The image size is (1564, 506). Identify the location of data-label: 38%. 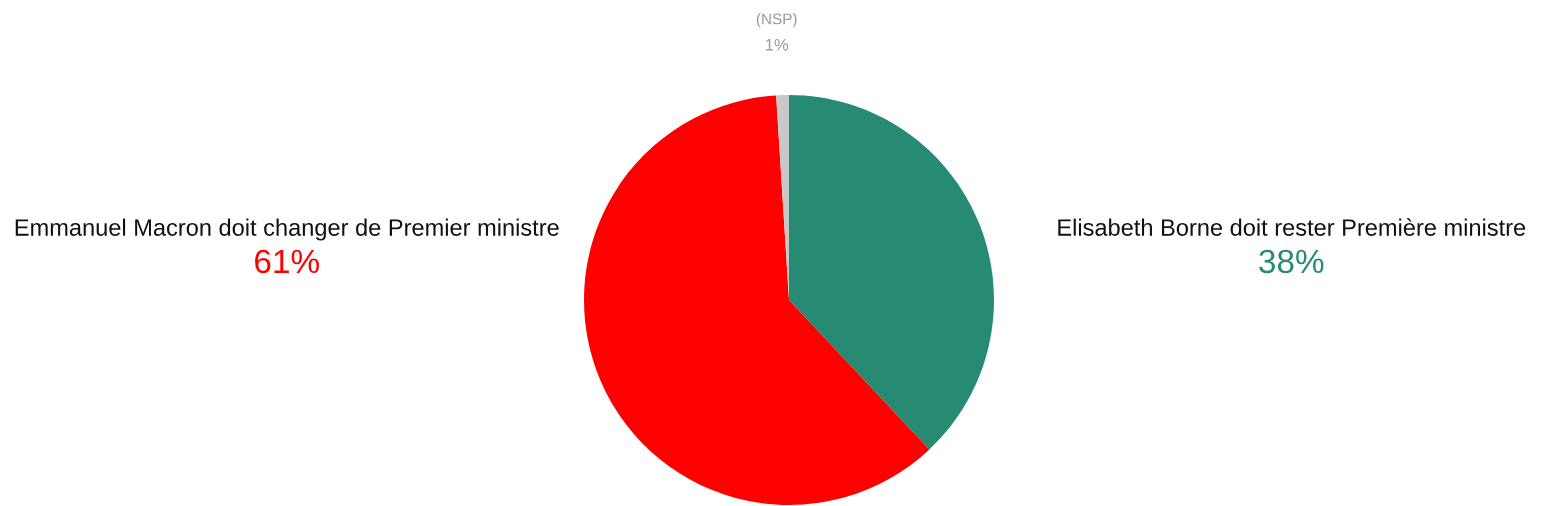
(1291, 261).